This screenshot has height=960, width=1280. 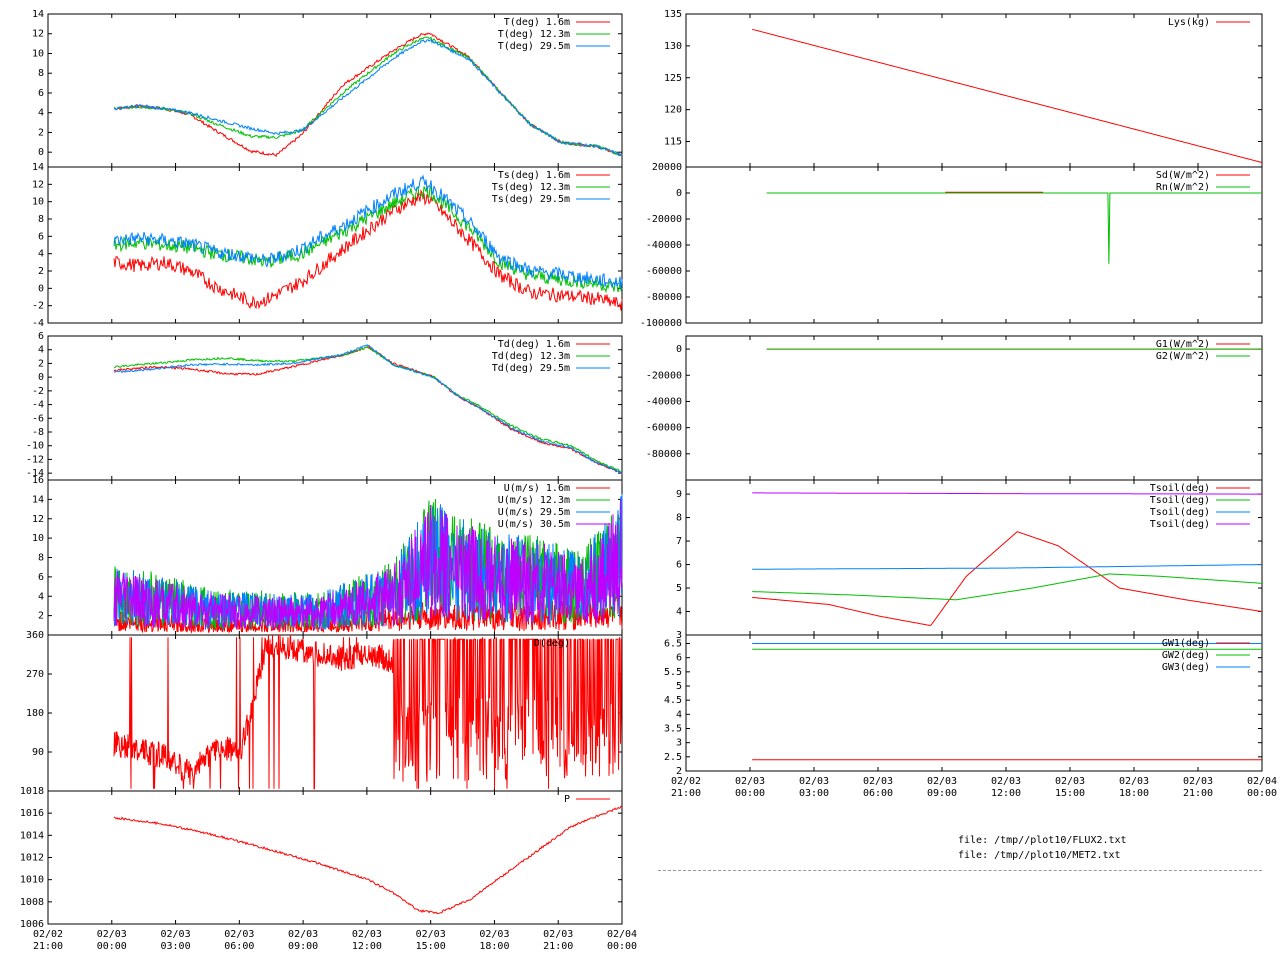 I want to click on y-tick-label: -14, so click(x=35, y=473).